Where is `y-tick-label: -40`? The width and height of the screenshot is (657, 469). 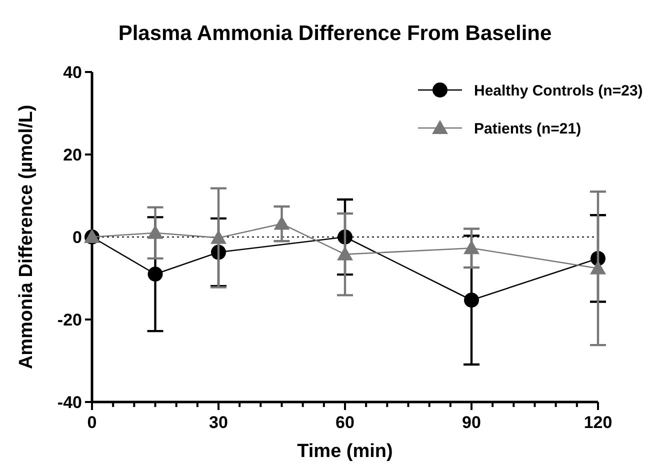 y-tick-label: -40 is located at coordinates (69, 402).